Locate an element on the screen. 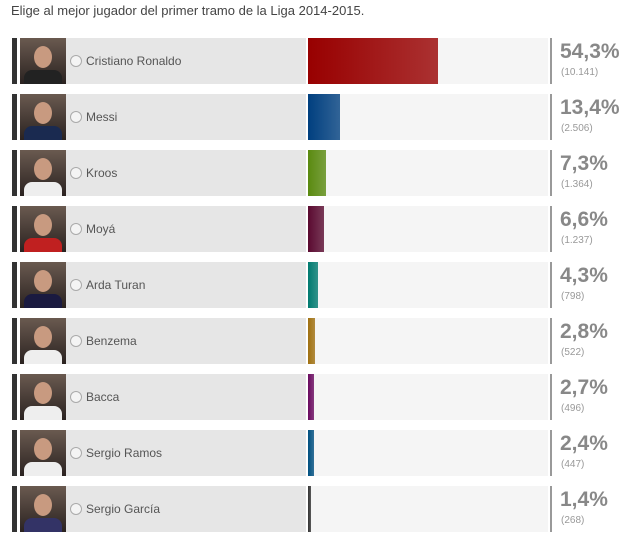 The width and height of the screenshot is (632, 534). vote-count: (447) is located at coordinates (573, 464).